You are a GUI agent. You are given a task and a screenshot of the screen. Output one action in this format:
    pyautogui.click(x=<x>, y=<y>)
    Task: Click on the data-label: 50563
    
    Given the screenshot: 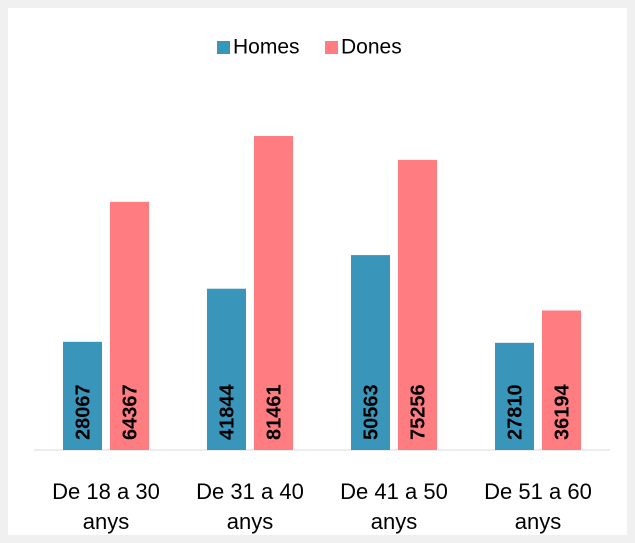 What is the action you would take?
    pyautogui.click(x=372, y=412)
    